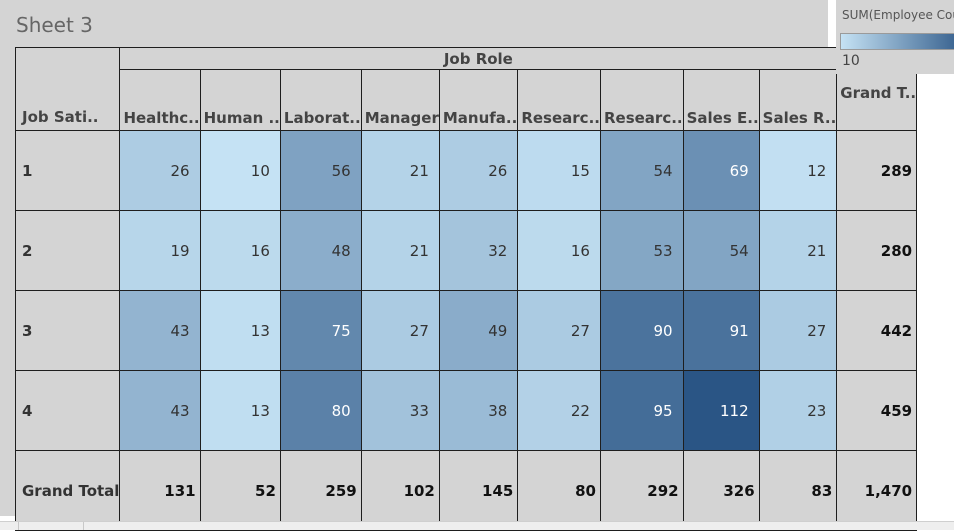 This screenshot has height=531, width=954. What do you see at coordinates (641, 250) in the screenshot?
I see `heatmap-cell: 53` at bounding box center [641, 250].